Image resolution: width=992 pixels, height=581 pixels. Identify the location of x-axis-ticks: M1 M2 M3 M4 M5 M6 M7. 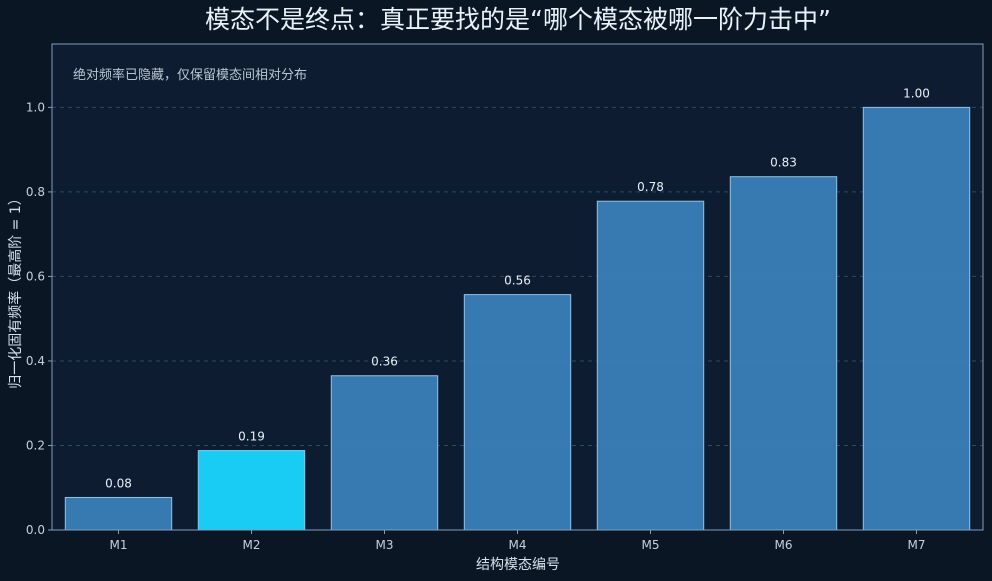
(518, 541).